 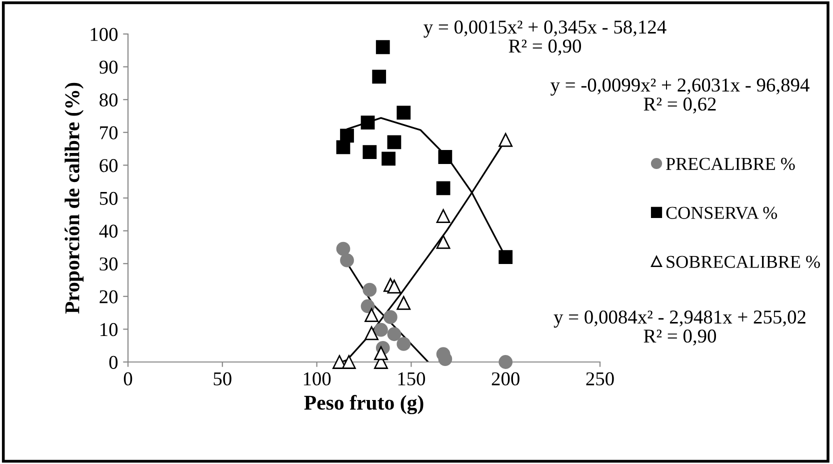 I want to click on y-tick-label: 80, so click(x=109, y=100).